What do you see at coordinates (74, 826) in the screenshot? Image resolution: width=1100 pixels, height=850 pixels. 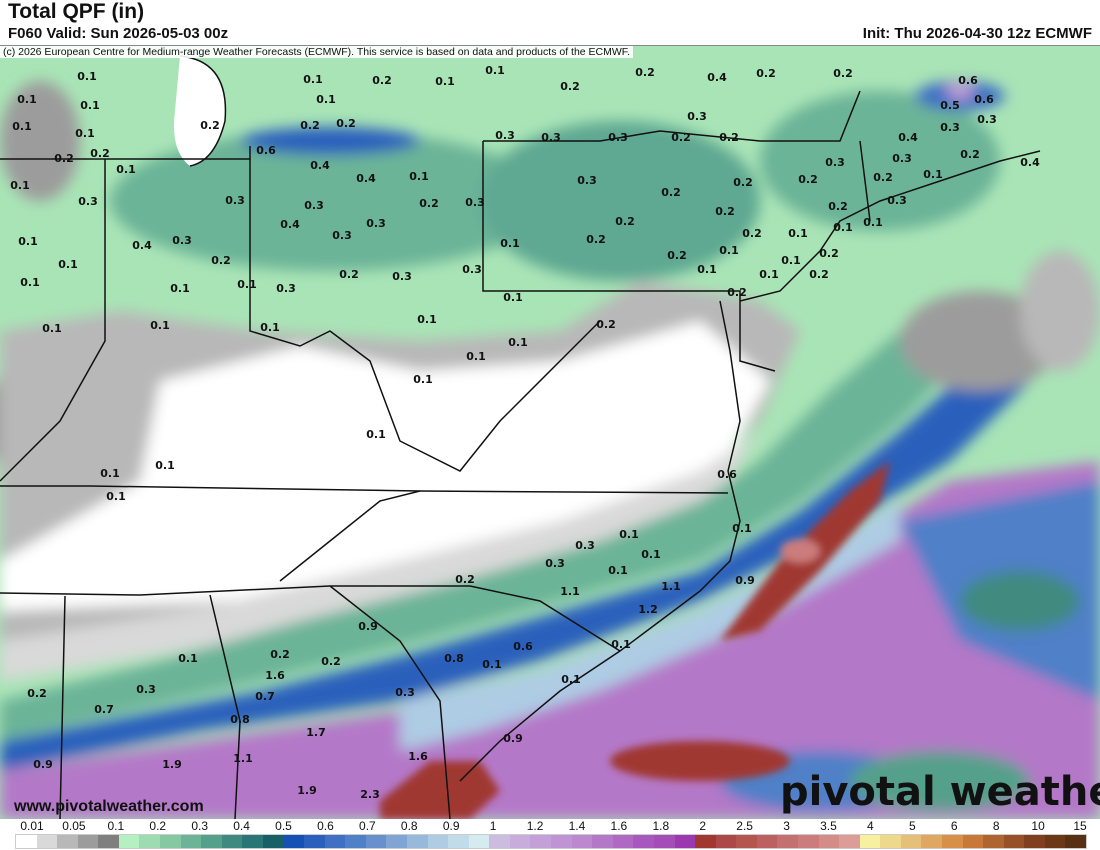 I see `colorbar-label: 0.05` at bounding box center [74, 826].